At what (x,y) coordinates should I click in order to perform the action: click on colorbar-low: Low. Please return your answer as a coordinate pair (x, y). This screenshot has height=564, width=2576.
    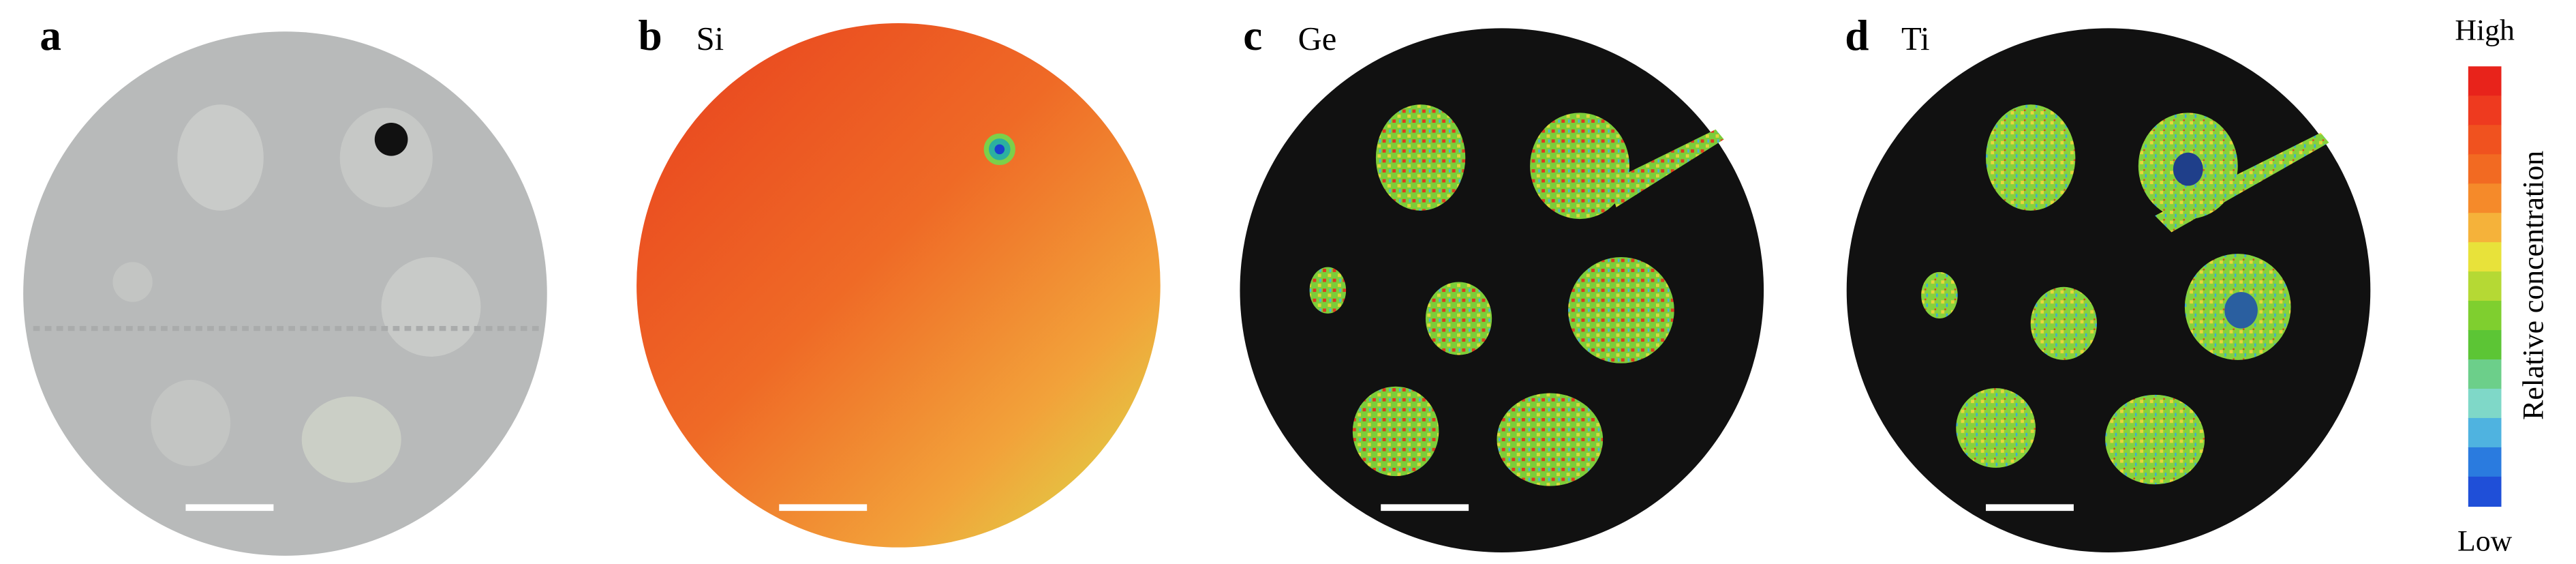
    Looking at the image, I should click on (2485, 541).